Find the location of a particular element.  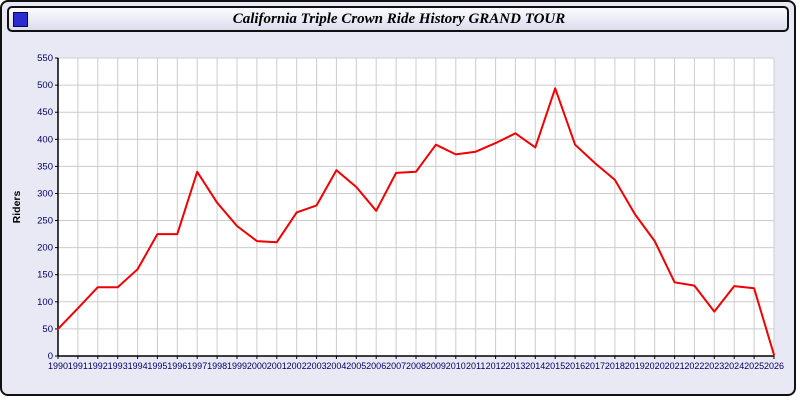

svg-text: 50 is located at coordinates (47, 329).